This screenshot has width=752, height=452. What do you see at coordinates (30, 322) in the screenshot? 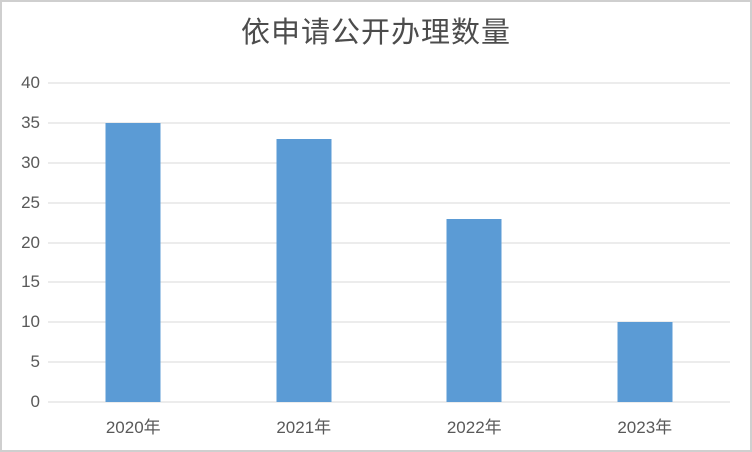
I see `y-tick-label: 10` at bounding box center [30, 322].